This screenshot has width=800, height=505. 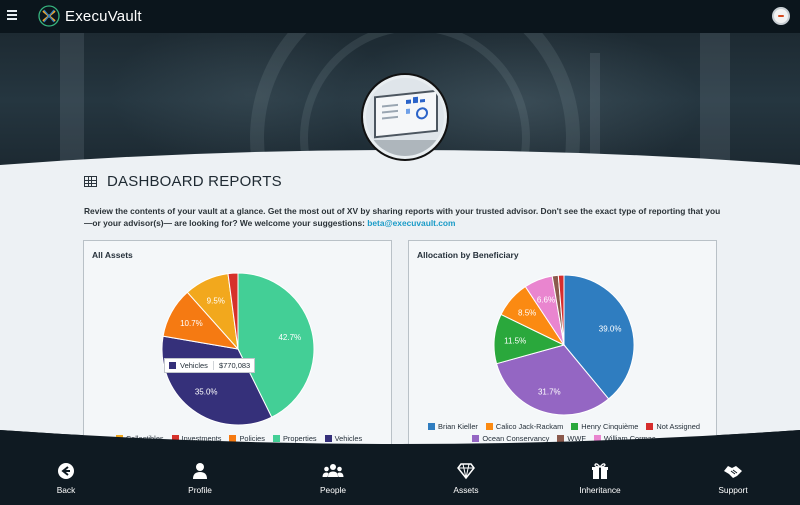 What do you see at coordinates (524, 426) in the screenshot?
I see `legend-item-calico-jack-rackam: Calico Jack-Rackam` at bounding box center [524, 426].